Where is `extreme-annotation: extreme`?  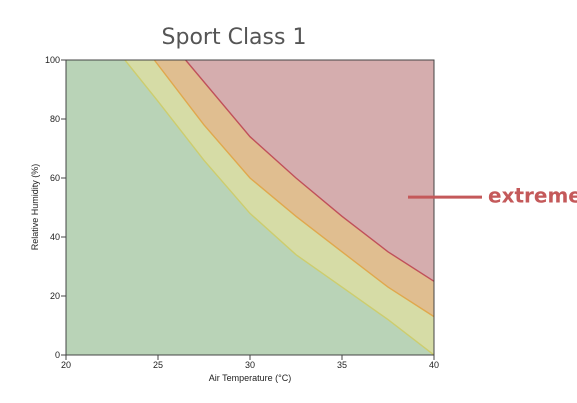 extreme-annotation: extreme is located at coordinates (492, 196).